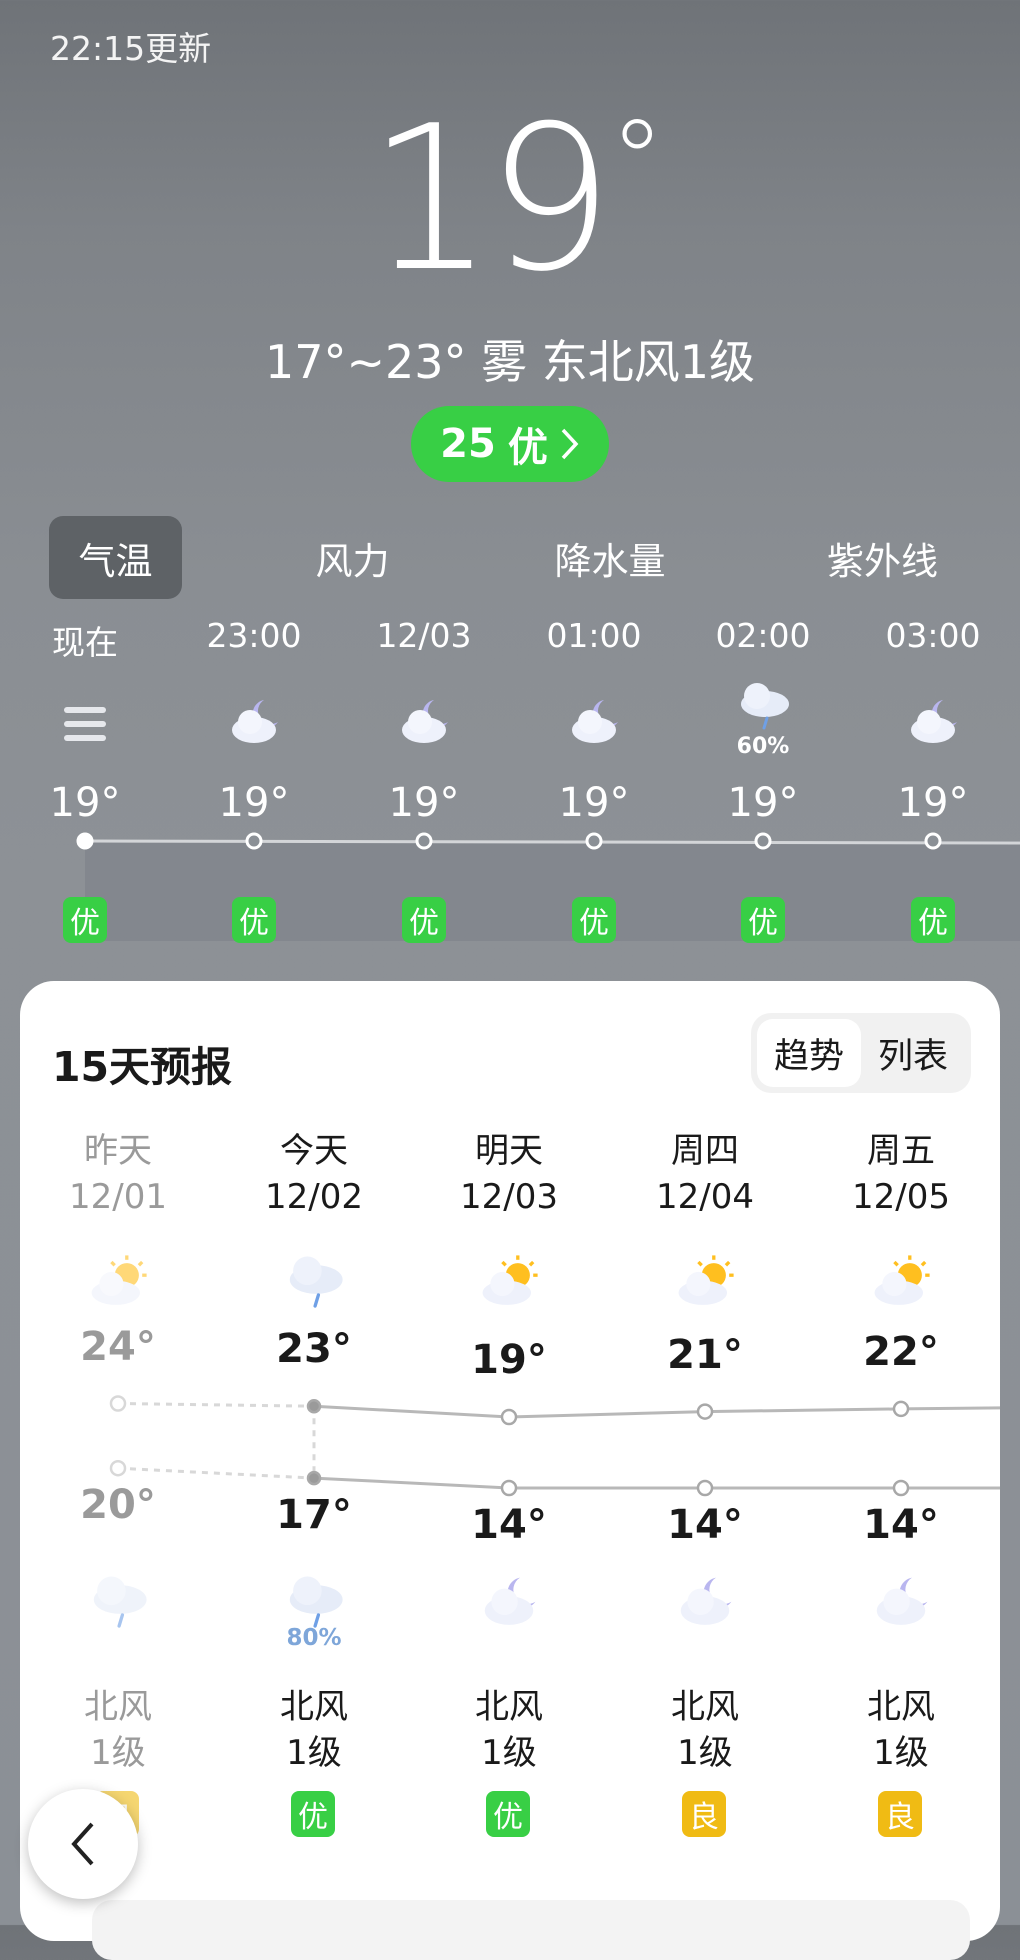 This screenshot has height=1960, width=1020. What do you see at coordinates (314, 1515) in the screenshot?
I see `day-low-temp: 17°` at bounding box center [314, 1515].